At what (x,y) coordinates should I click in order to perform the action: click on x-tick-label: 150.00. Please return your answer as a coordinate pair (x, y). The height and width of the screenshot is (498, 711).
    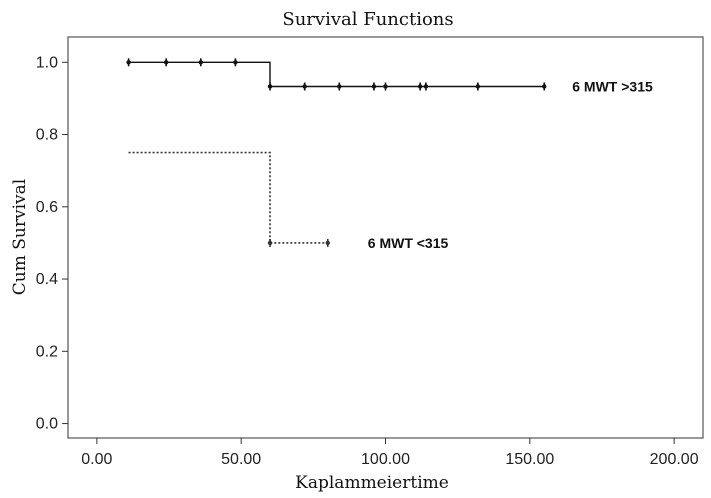
    Looking at the image, I should click on (529, 459).